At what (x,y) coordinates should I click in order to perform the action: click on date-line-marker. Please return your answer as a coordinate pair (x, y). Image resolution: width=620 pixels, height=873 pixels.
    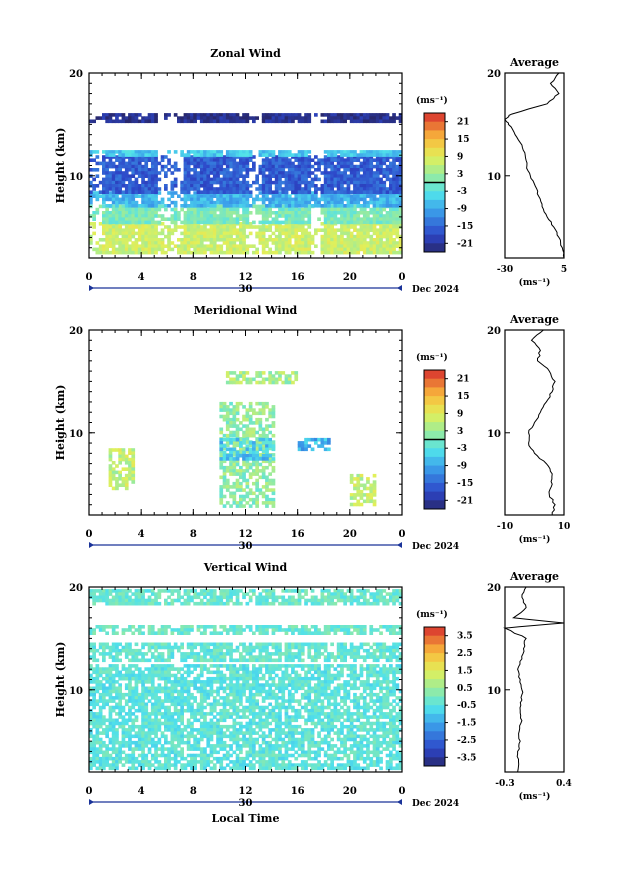
    Looking at the image, I should click on (91, 288).